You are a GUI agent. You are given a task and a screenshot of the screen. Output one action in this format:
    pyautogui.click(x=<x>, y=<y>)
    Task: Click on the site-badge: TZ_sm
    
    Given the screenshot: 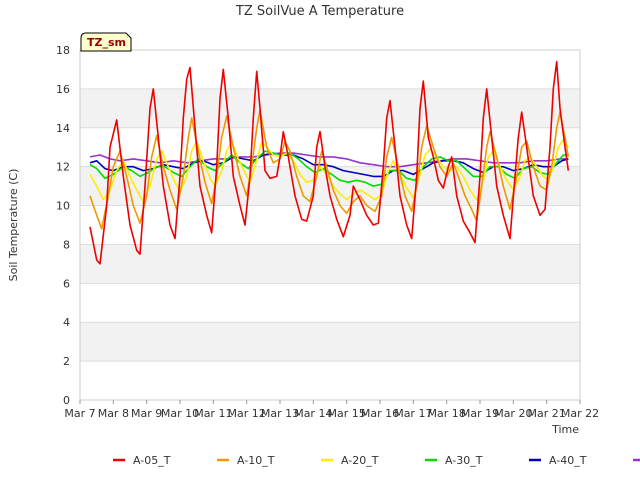 What is the action you would take?
    pyautogui.click(x=106, y=42)
    